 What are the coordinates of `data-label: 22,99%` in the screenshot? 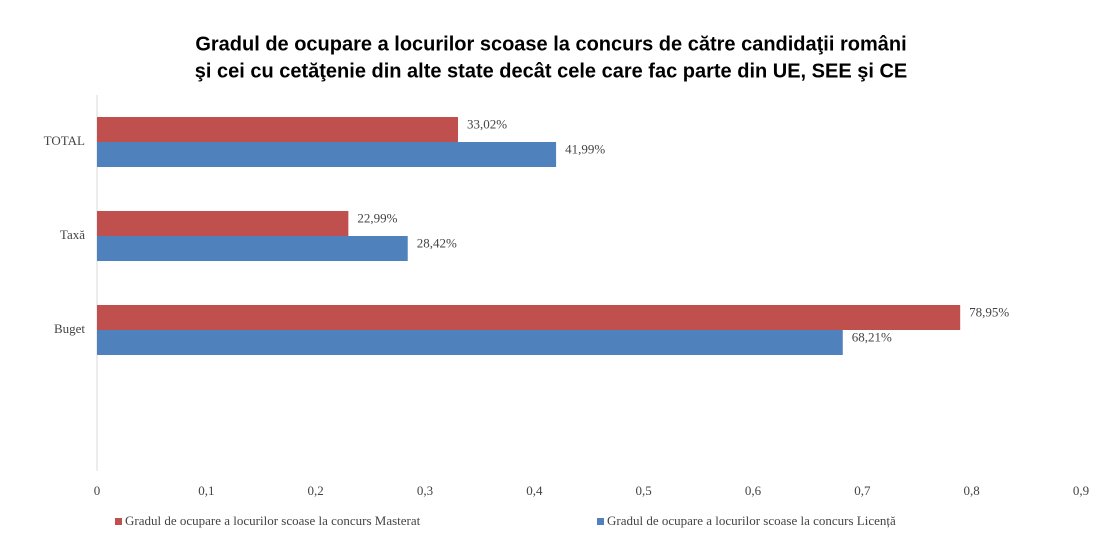 It's located at (377, 217).